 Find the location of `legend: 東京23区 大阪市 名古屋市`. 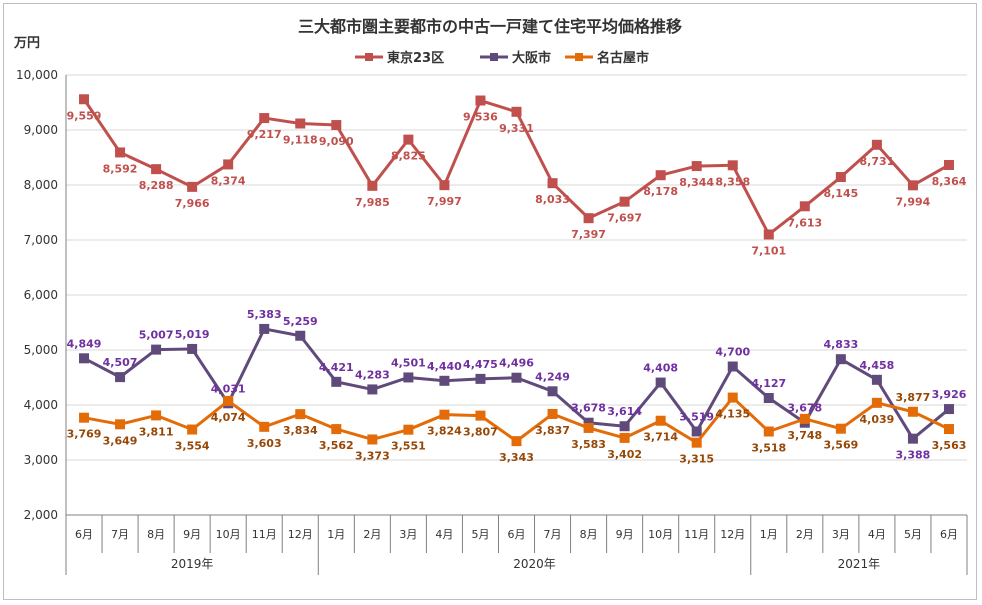

legend: 東京23区 大阪市 名古屋市 is located at coordinates (502, 58).